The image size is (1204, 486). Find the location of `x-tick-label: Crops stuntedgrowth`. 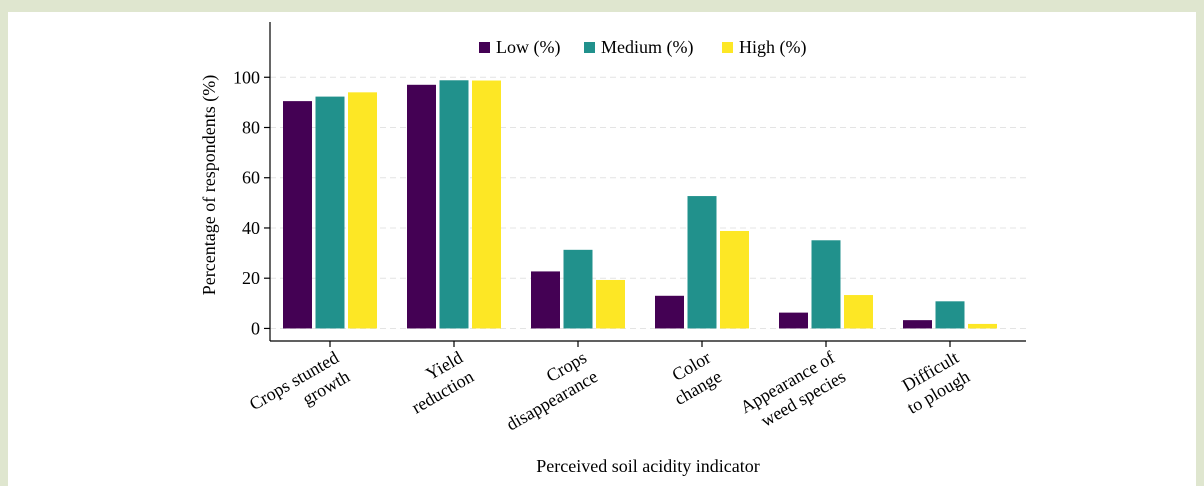

x-tick-label: Crops stuntedgrowth is located at coordinates (299, 390).